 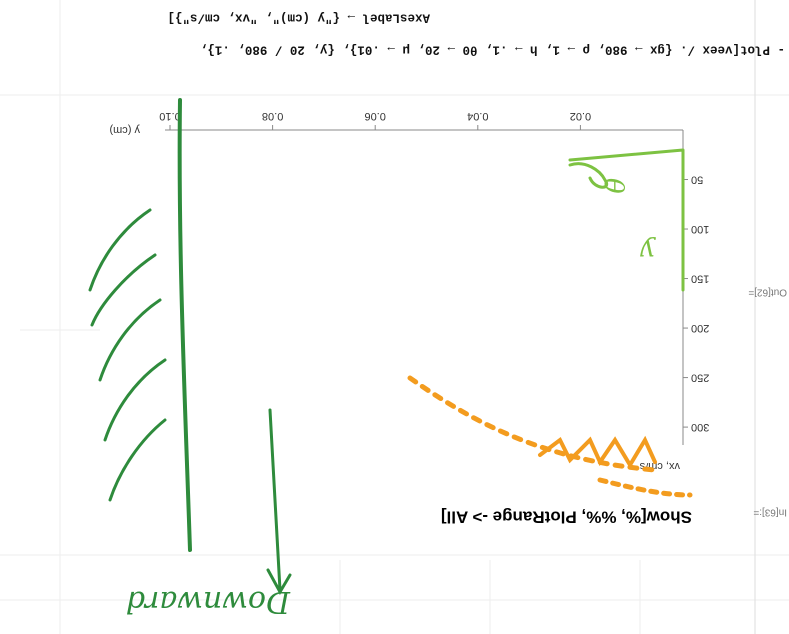 What do you see at coordinates (700, 229) in the screenshot?
I see `y-tick-label: 100` at bounding box center [700, 229].